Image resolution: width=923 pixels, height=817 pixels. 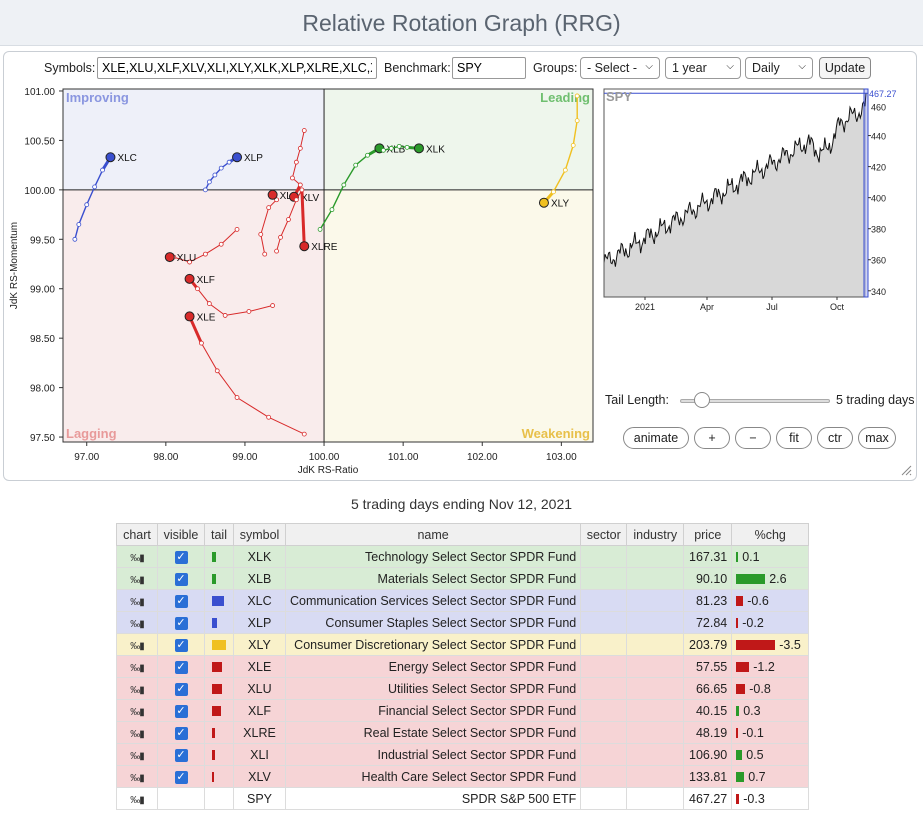 I want to click on checkmark-icon: ✓, so click(x=181, y=645).